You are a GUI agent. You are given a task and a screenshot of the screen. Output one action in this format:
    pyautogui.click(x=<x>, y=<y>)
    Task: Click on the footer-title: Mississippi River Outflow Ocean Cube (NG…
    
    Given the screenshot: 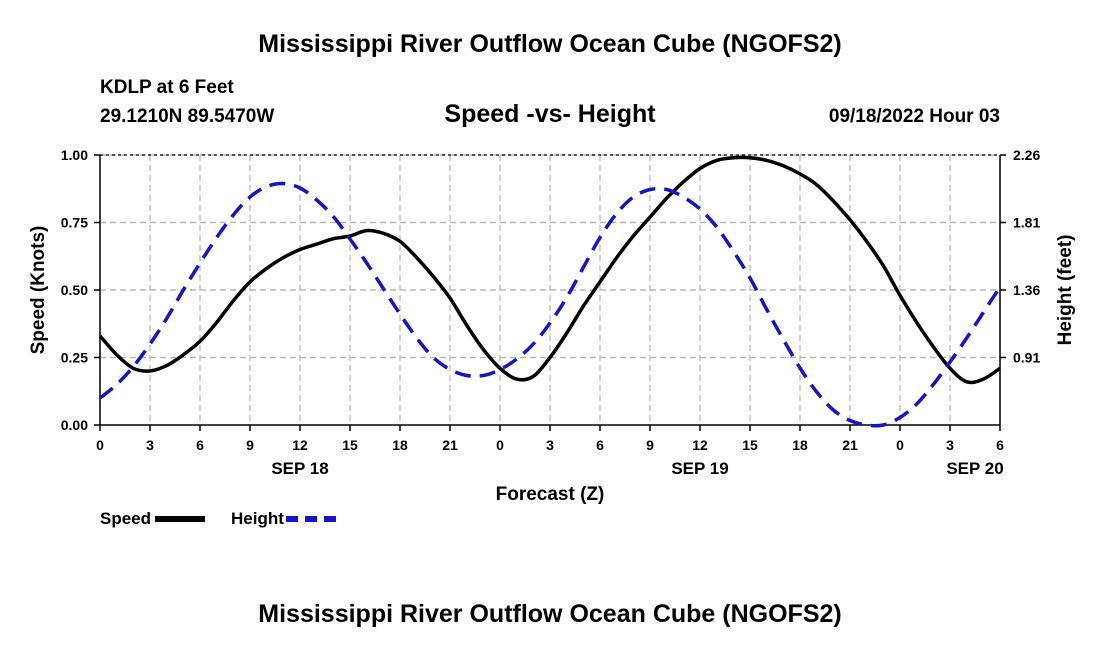 What is the action you would take?
    pyautogui.click(x=550, y=614)
    